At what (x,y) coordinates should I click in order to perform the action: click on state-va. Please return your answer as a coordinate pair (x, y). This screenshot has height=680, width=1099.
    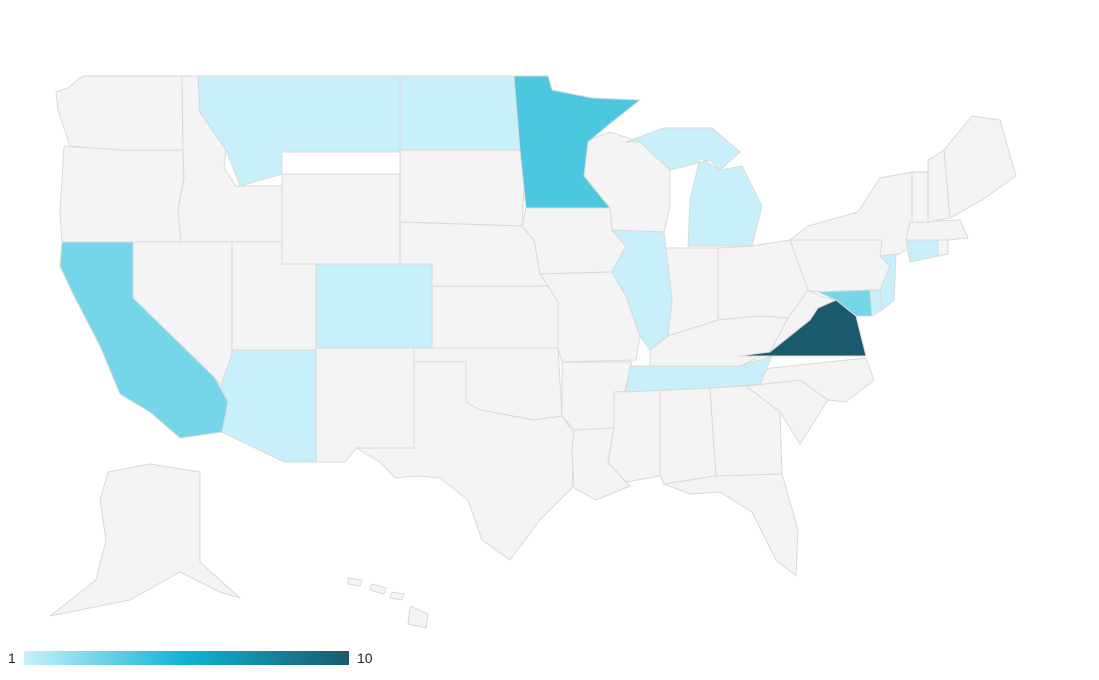
    Looking at the image, I should click on (802, 328).